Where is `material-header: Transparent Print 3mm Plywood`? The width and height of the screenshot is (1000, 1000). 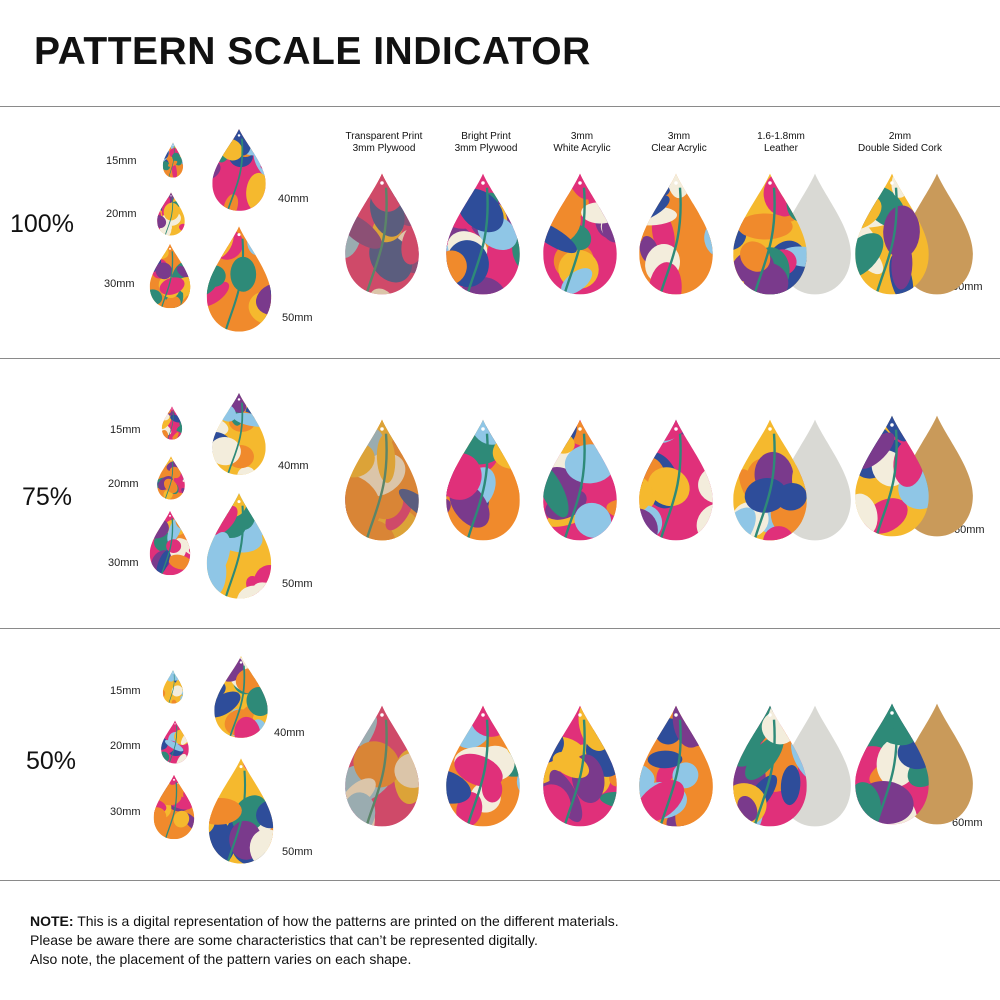
material-header: Transparent Print 3mm Plywood is located at coordinates (384, 142).